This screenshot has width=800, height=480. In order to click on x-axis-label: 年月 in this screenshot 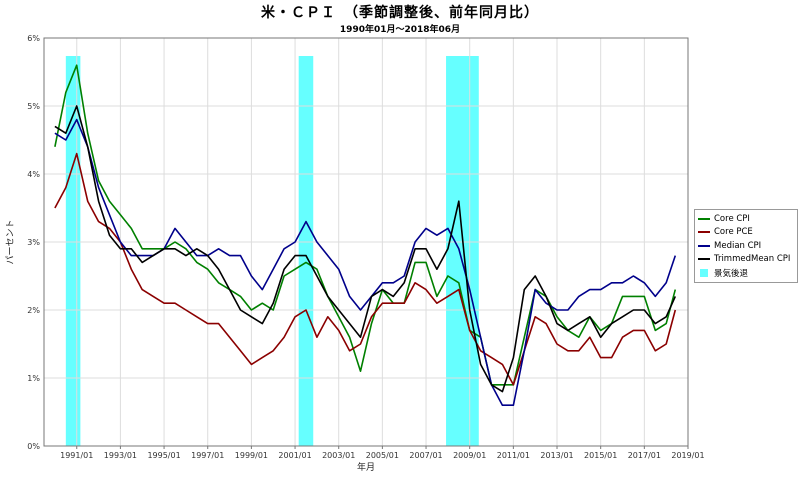, I will do `click(366, 467)`.